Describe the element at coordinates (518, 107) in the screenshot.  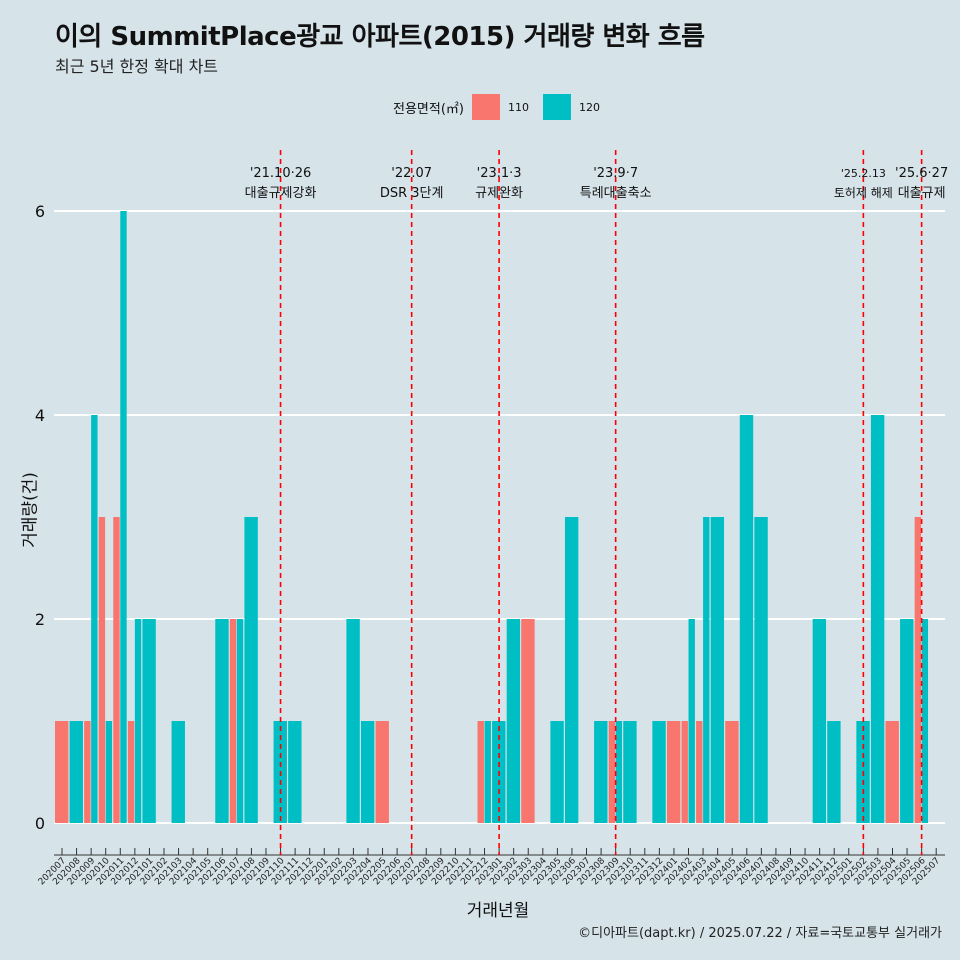
I see `legend-label-110: 110` at that location.